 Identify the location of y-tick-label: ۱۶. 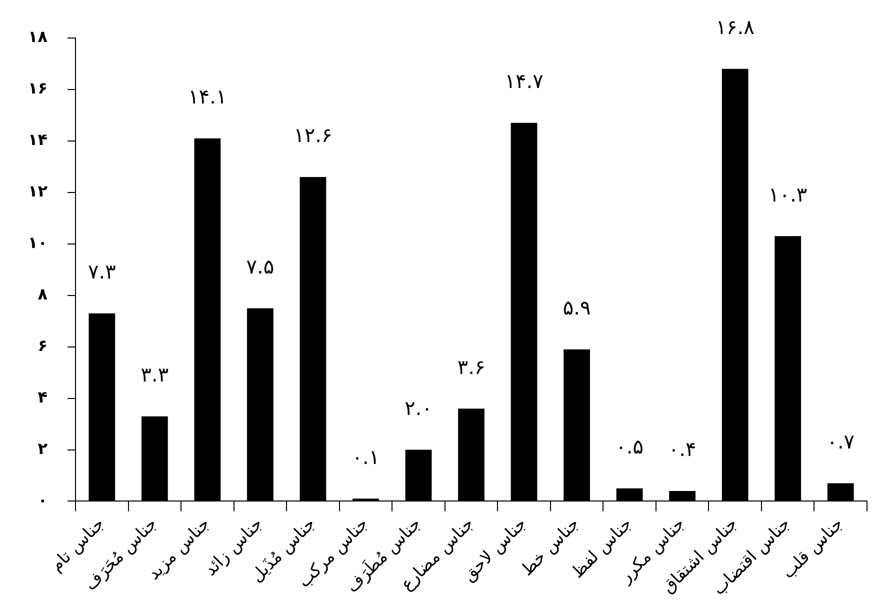
(38, 88).